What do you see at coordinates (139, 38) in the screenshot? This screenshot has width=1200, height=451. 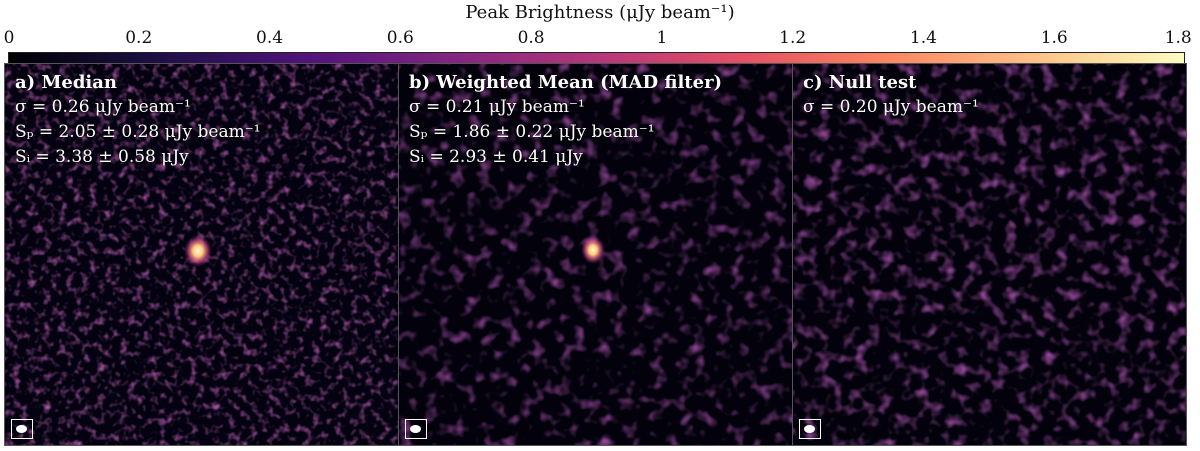 I see `colorbar-tick-label: 0.2` at bounding box center [139, 38].